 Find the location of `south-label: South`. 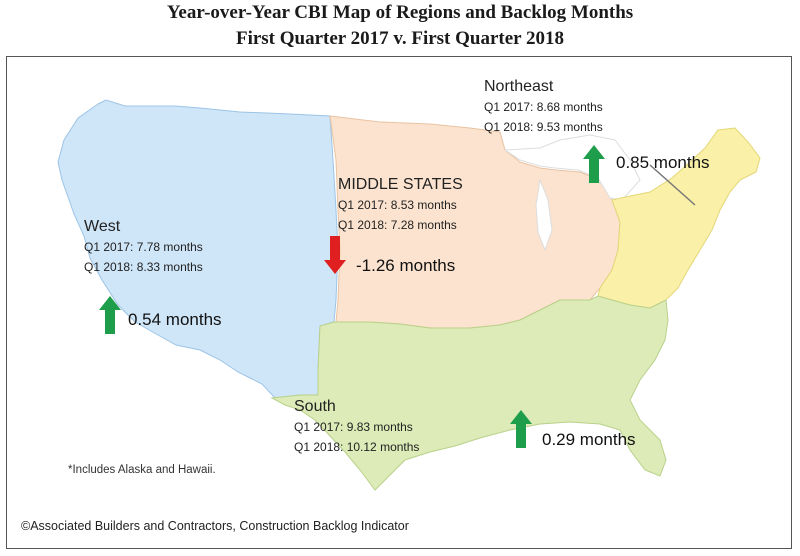

south-label: South is located at coordinates (315, 406).